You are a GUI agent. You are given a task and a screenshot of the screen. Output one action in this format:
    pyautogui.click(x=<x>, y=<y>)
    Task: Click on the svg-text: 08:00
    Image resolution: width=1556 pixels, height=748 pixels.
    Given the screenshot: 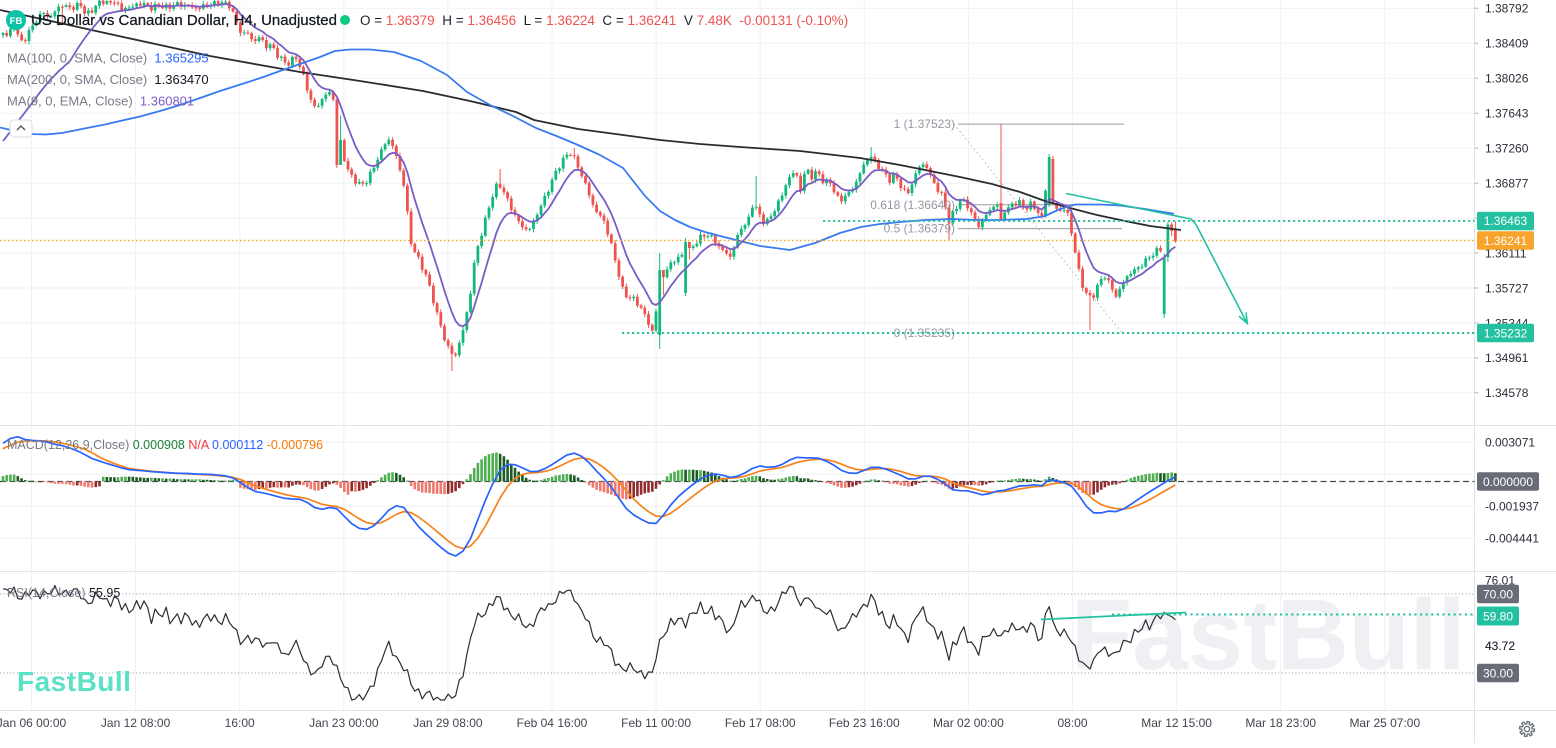 What is the action you would take?
    pyautogui.click(x=1072, y=723)
    